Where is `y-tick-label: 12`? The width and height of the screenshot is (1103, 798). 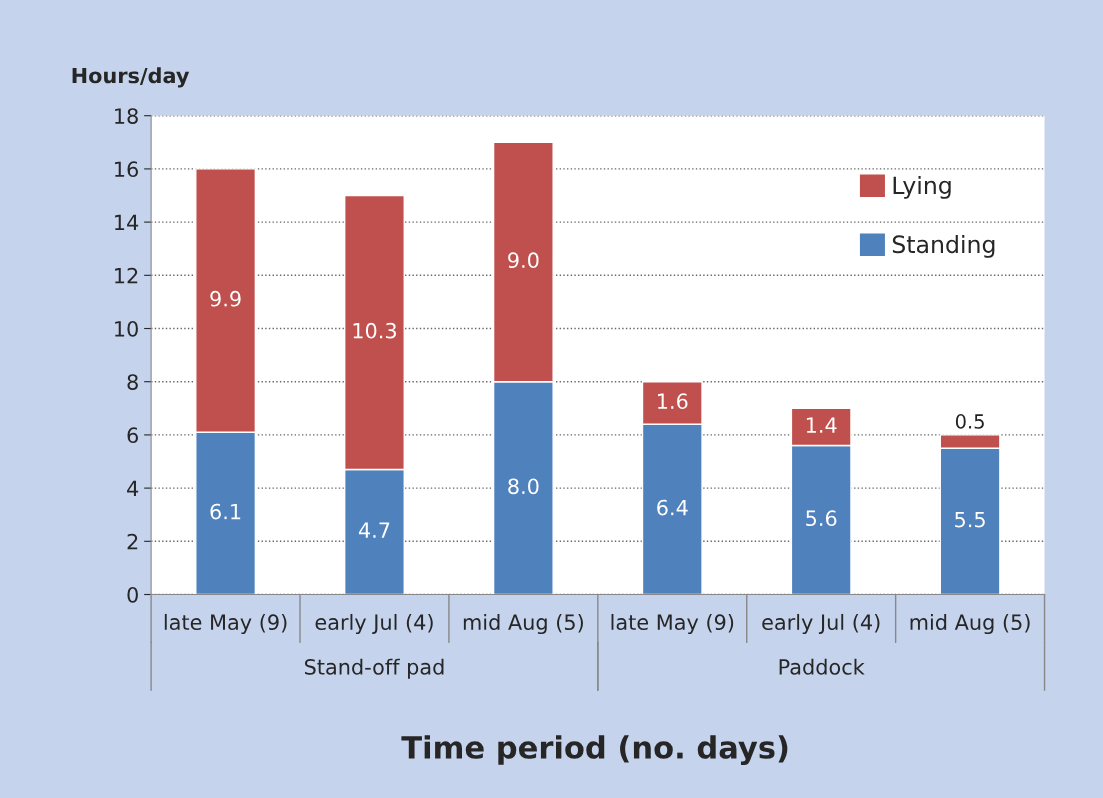
y-tick-label: 12 is located at coordinates (126, 275).